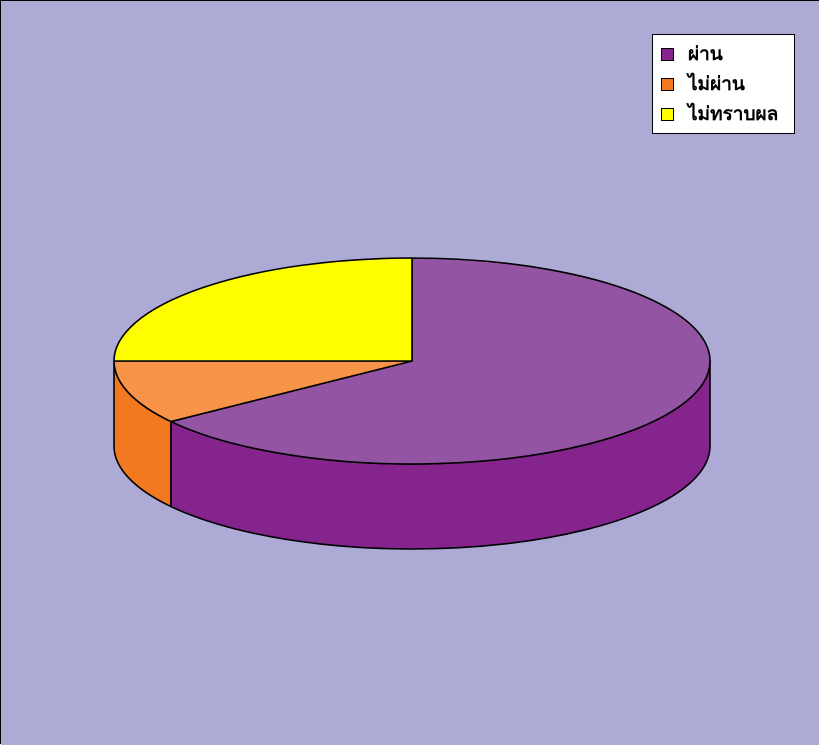  What do you see at coordinates (724, 54) in the screenshot?
I see `legend-item-pass: ผ่าน` at bounding box center [724, 54].